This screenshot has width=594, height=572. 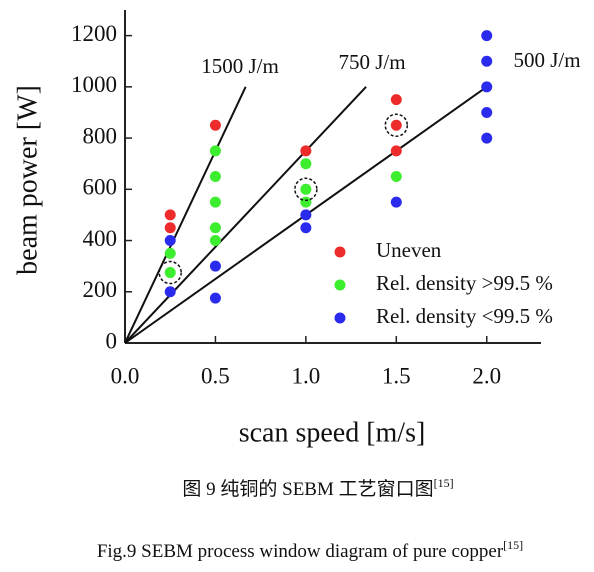 I want to click on y-tick-label: 0, so click(x=112, y=340).